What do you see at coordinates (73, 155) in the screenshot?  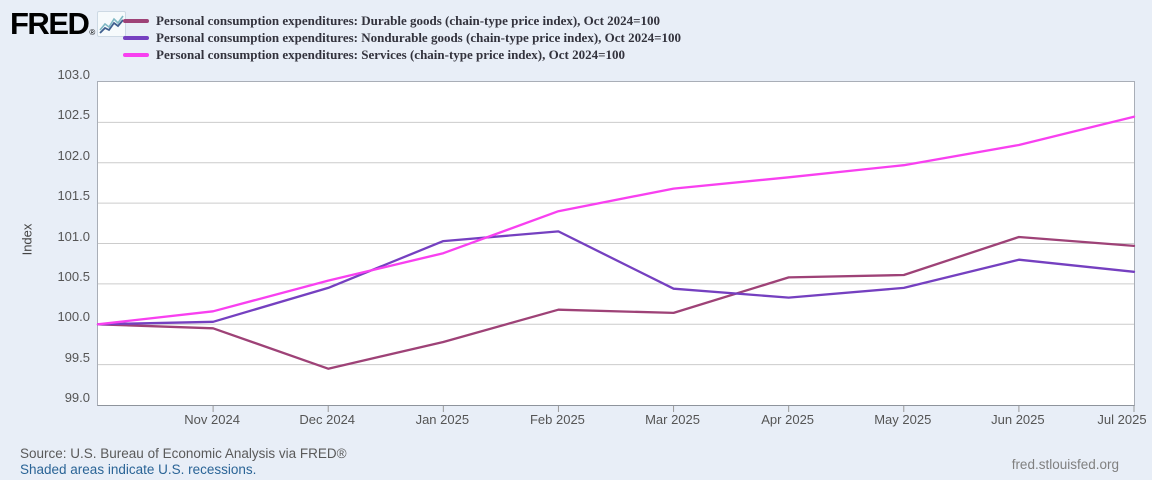 I see `y-tick-label: 102.0` at bounding box center [73, 155].